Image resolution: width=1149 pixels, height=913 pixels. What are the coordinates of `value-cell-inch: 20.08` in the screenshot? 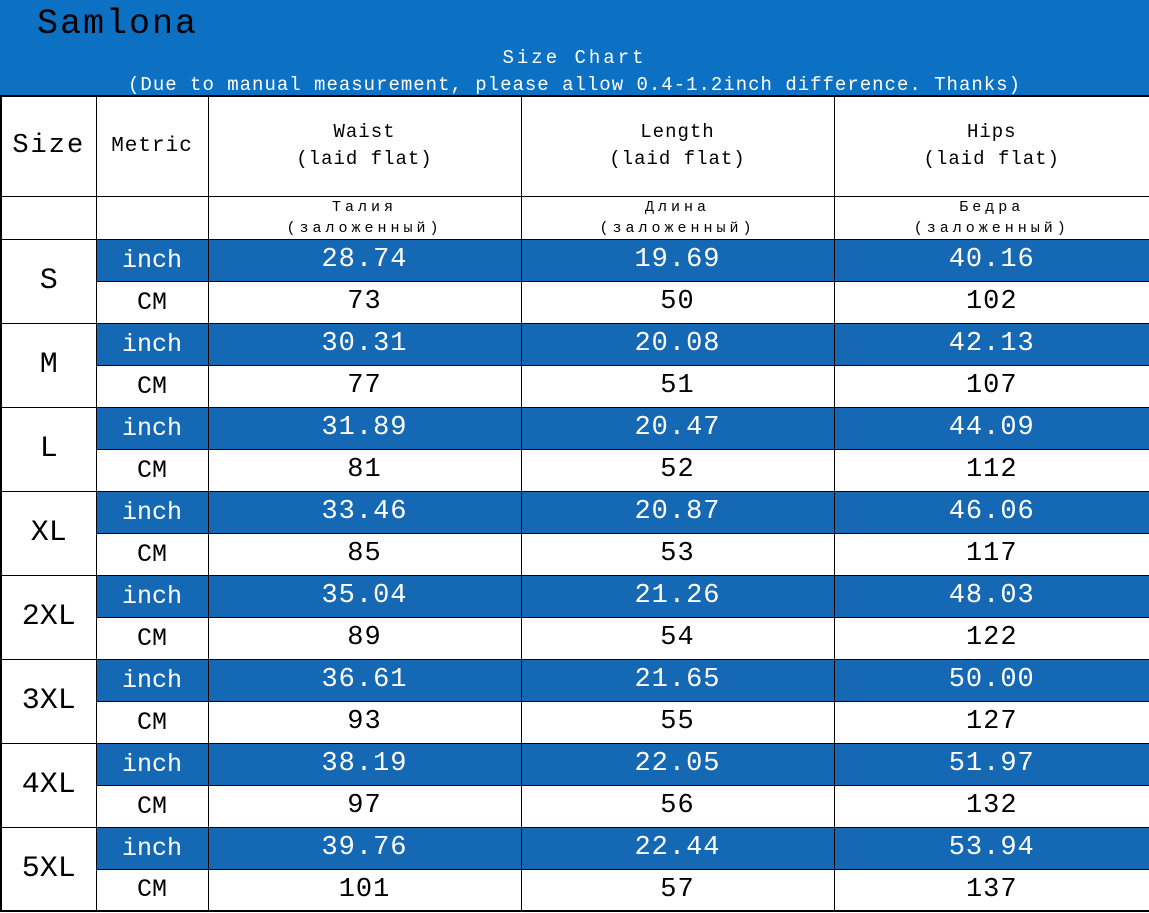 It's located at (677, 344).